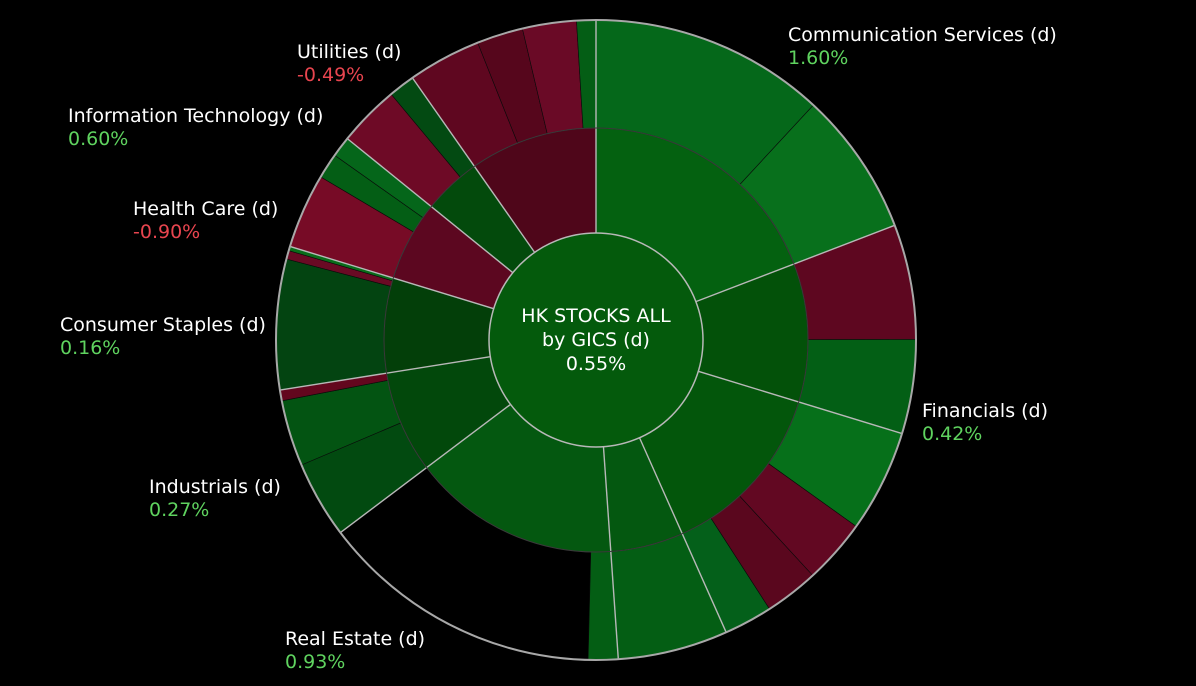 The image size is (1196, 686). Describe the element at coordinates (331, 75) in the screenshot. I see `sector-change: -0.49%` at that location.